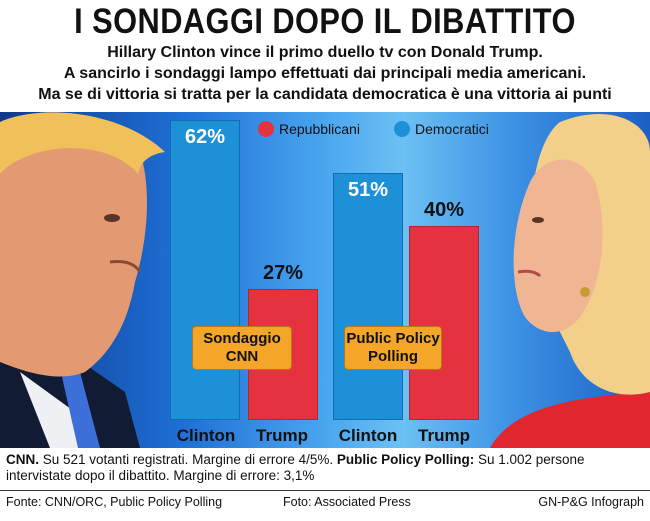  What do you see at coordinates (368, 190) in the screenshot?
I see `label-ppp-clinton: 51%` at bounding box center [368, 190].